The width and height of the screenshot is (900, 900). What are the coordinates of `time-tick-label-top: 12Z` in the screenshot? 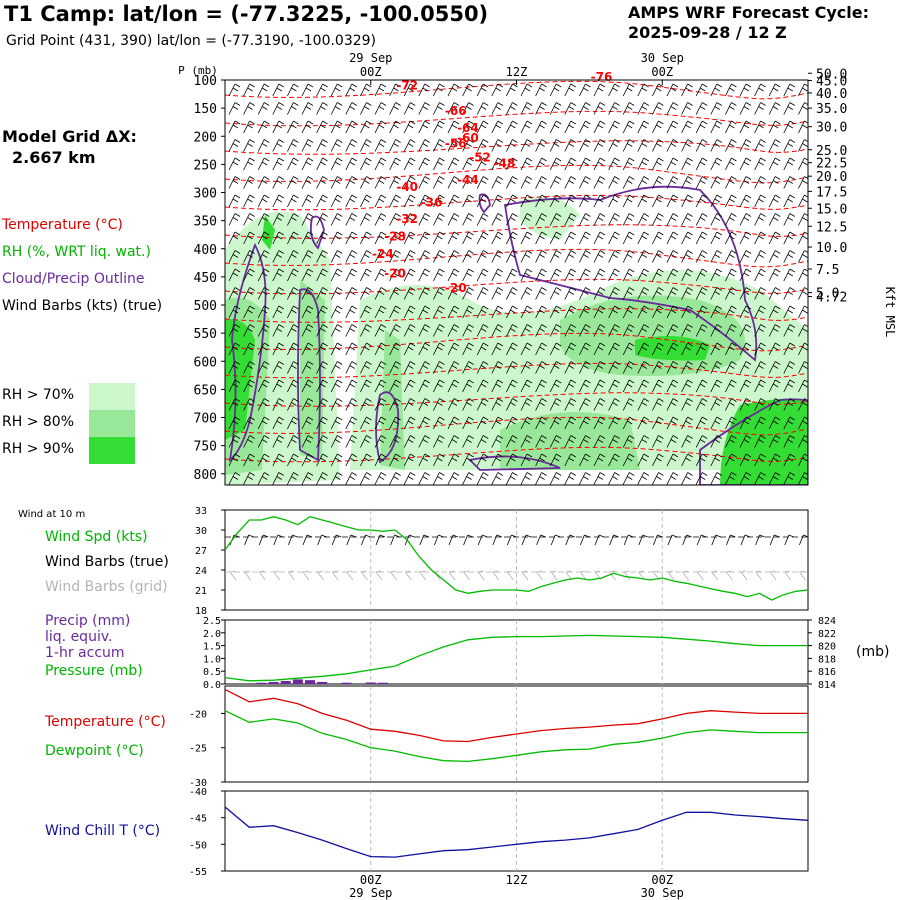 It's located at (517, 72).